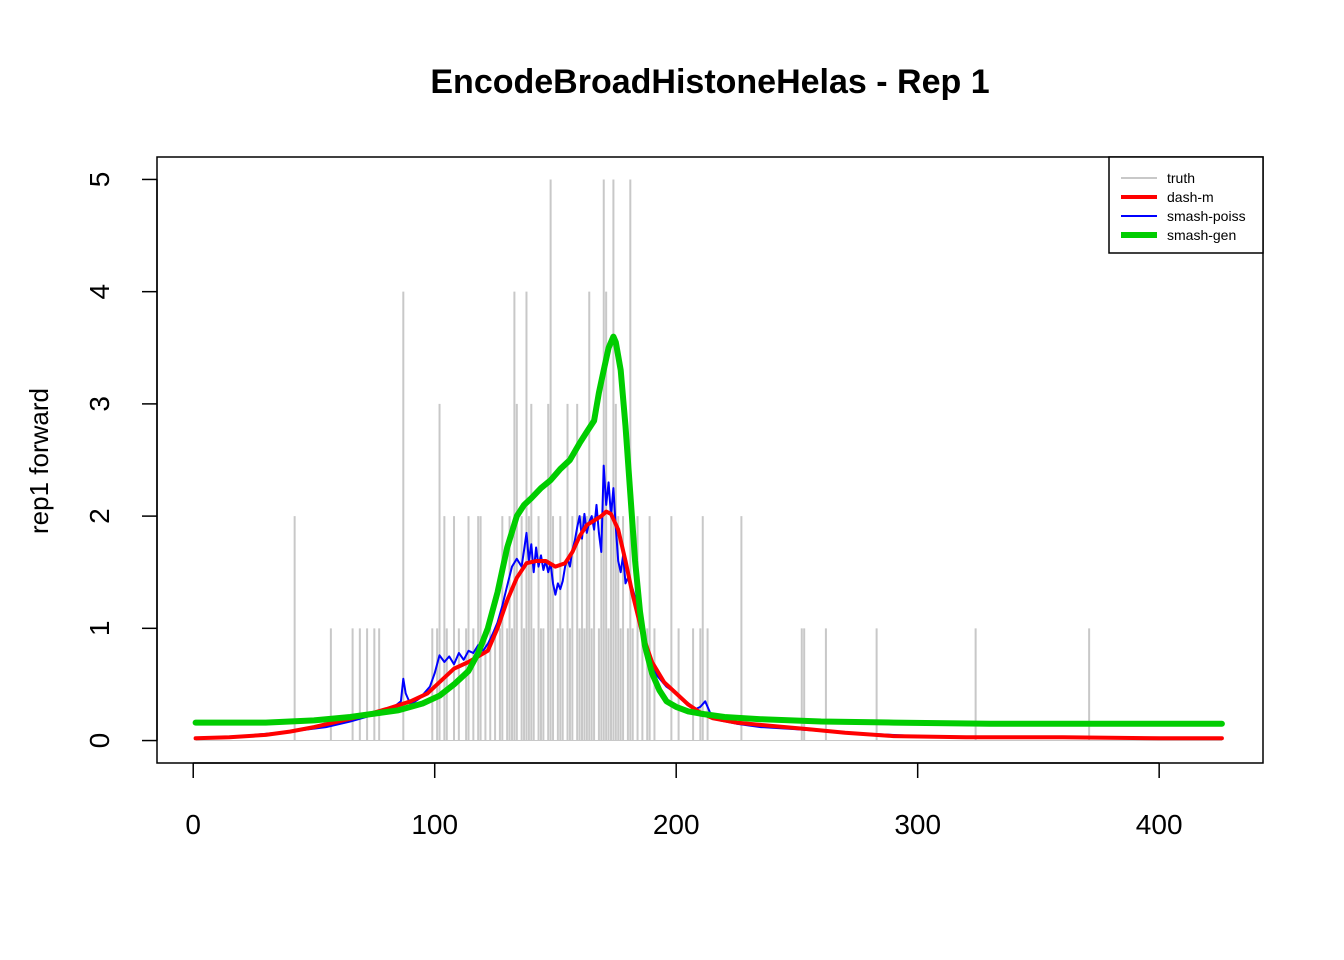  I want to click on x-axis: 0 100 200 300 400, so click(684, 801).